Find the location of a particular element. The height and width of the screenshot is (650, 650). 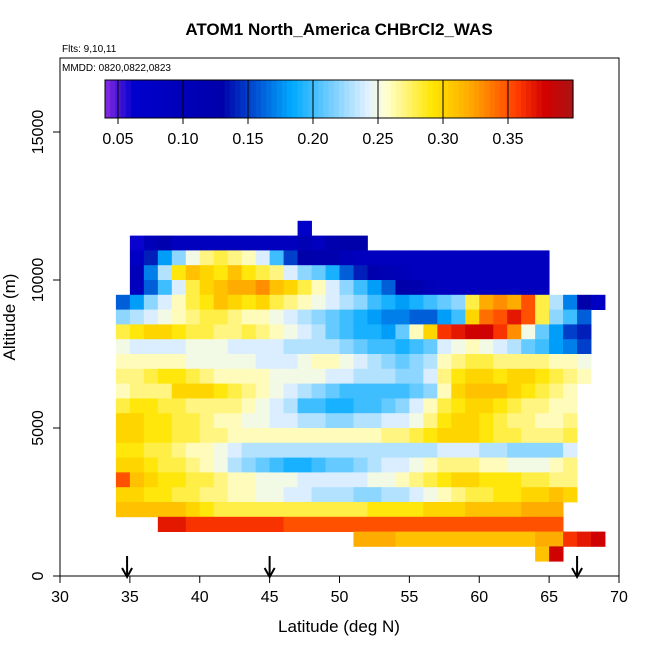

dates-note: MMDD: 0820,0822,0823 is located at coordinates (116, 68).